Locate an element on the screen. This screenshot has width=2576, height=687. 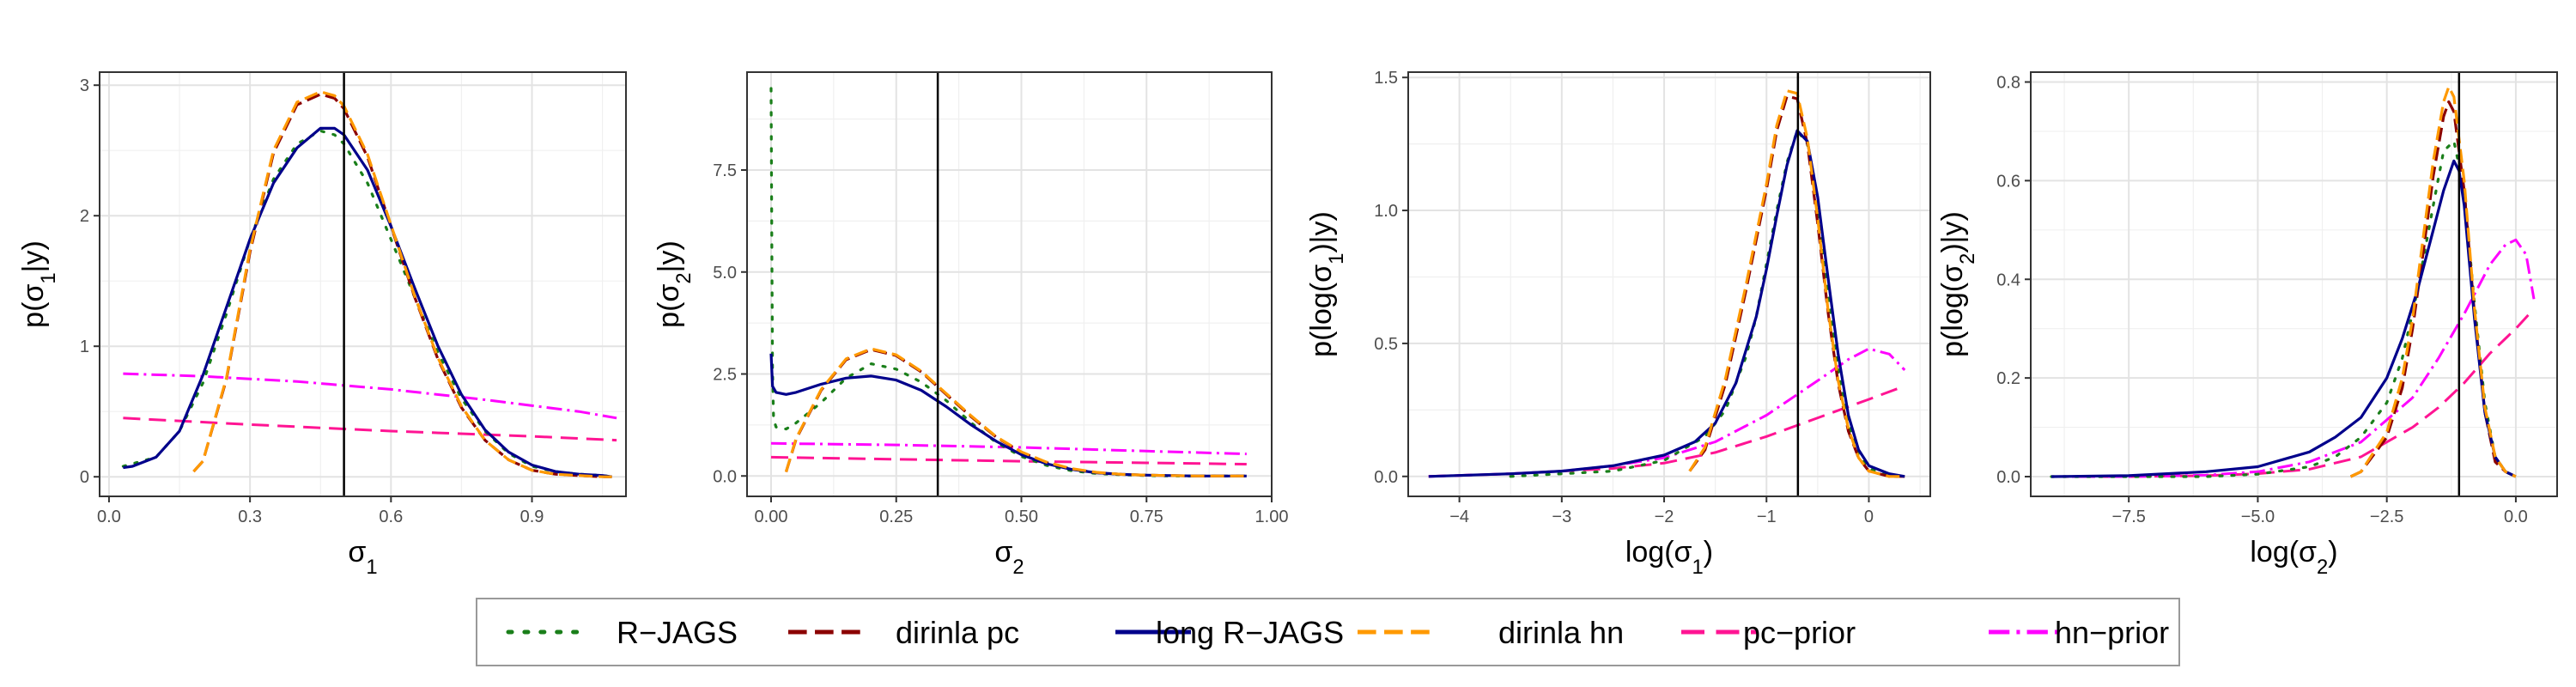
x-tick-label: 0.9 is located at coordinates (532, 517).